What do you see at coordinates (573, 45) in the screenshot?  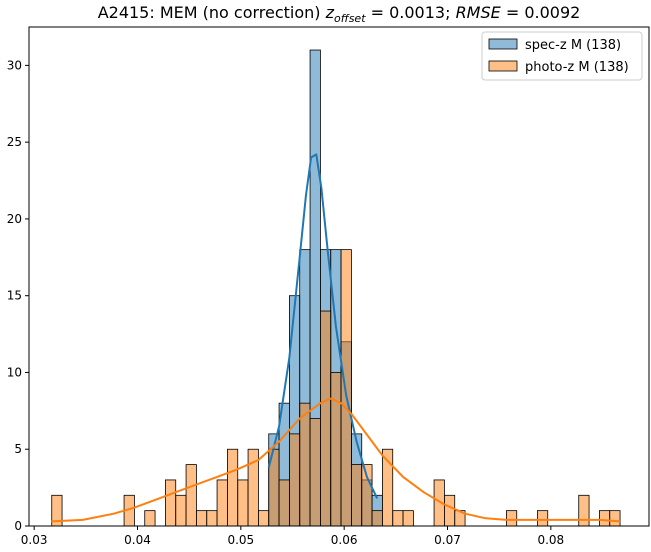 I see `legend-label-spec-z: spec-z M (138)` at bounding box center [573, 45].